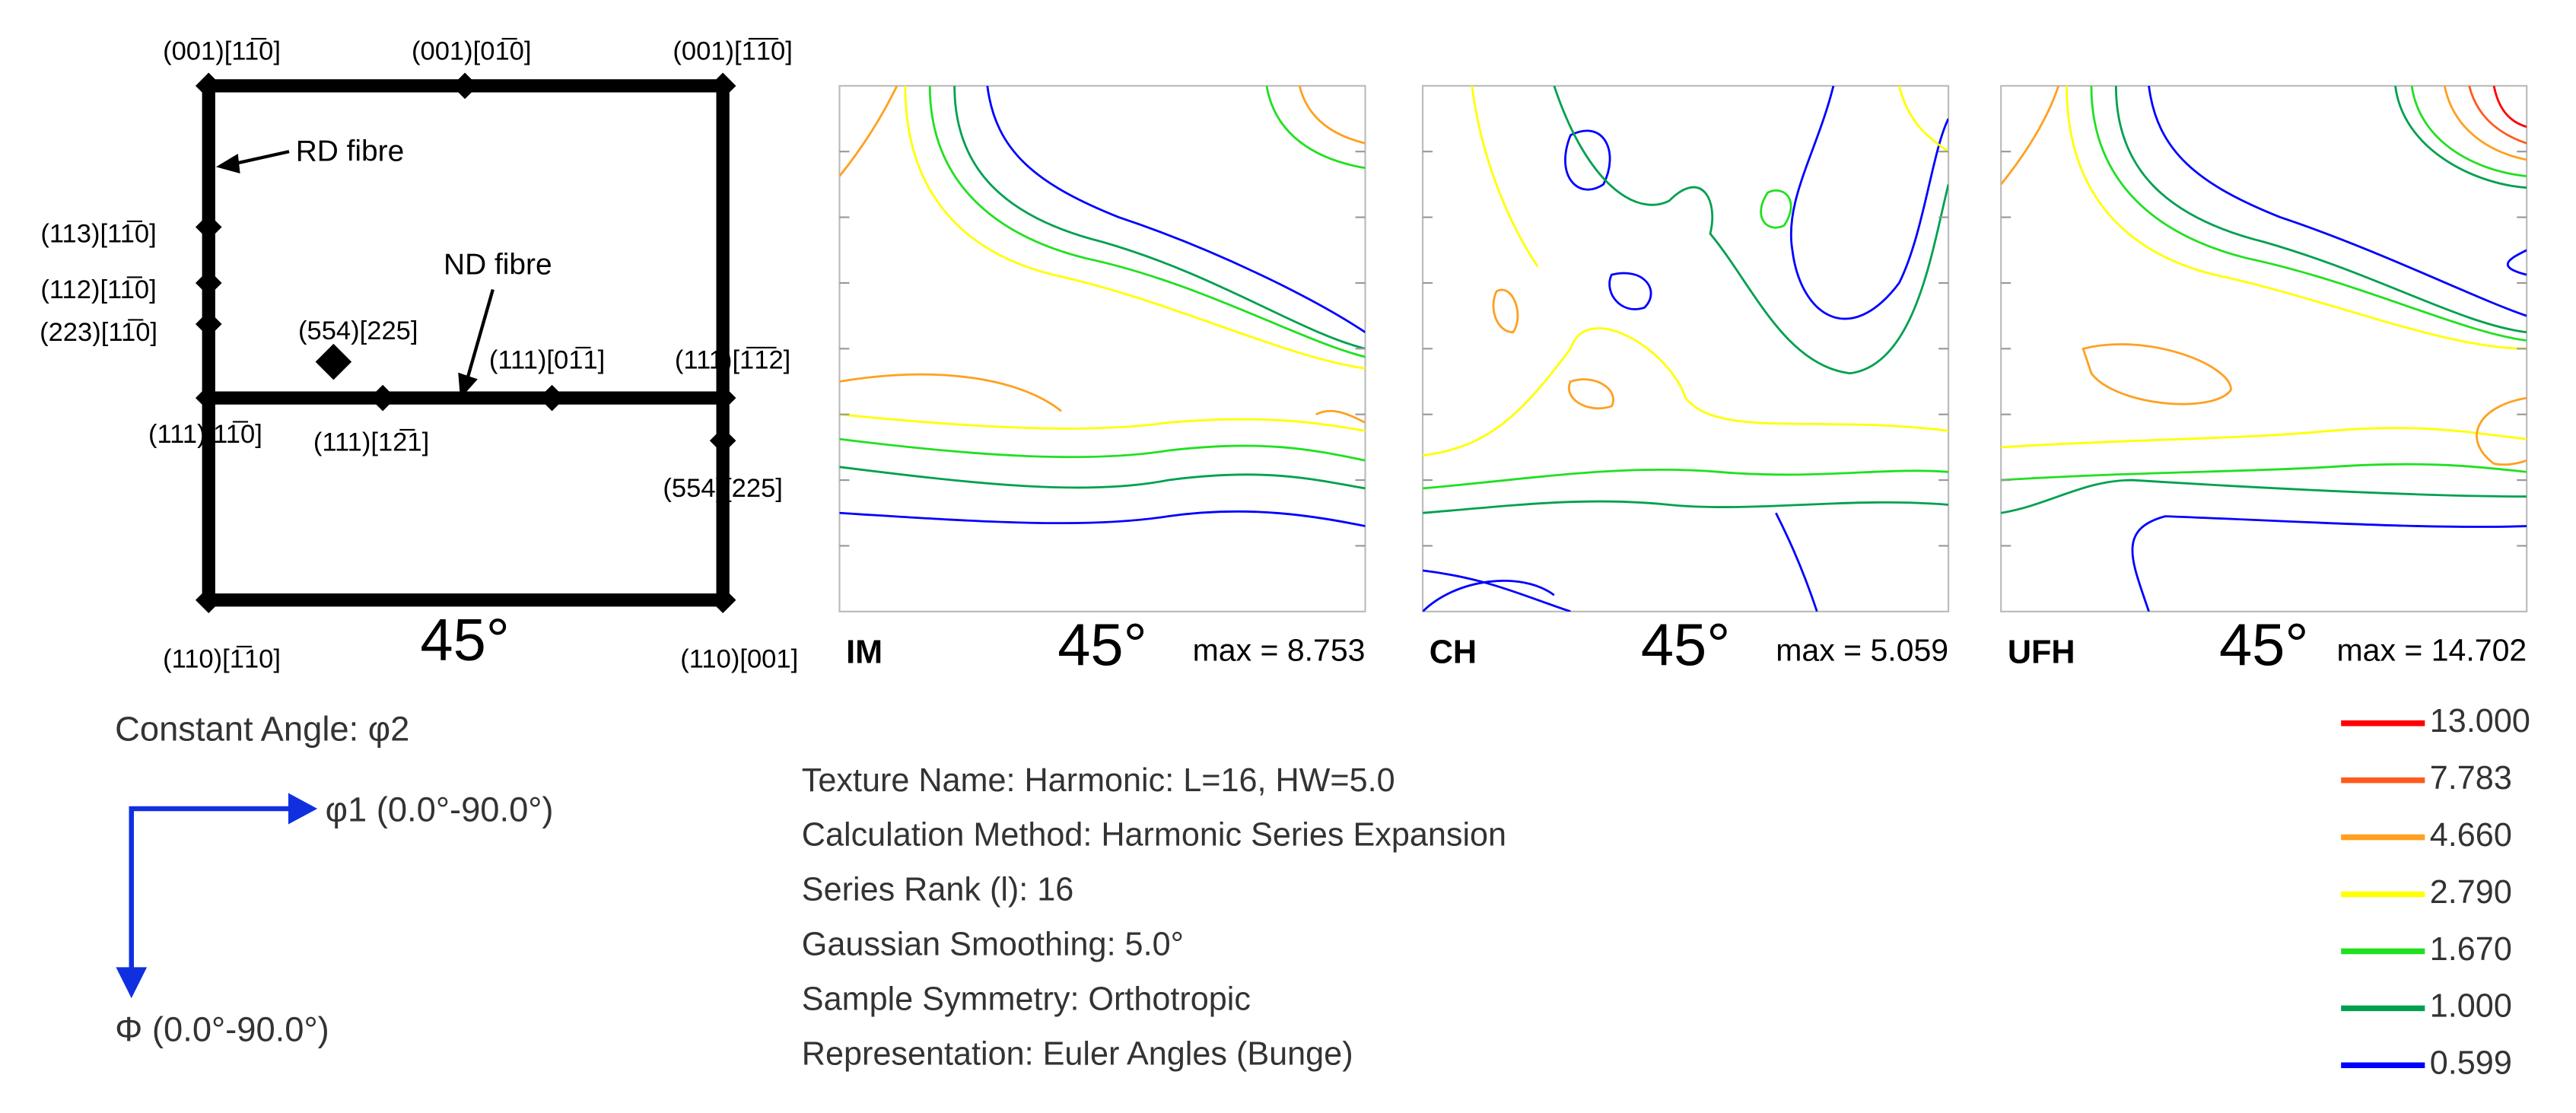 This screenshot has height=1113, width=2576. Describe the element at coordinates (1026, 999) in the screenshot. I see `info-line: Sample Symmetry: Orthotropic` at that location.